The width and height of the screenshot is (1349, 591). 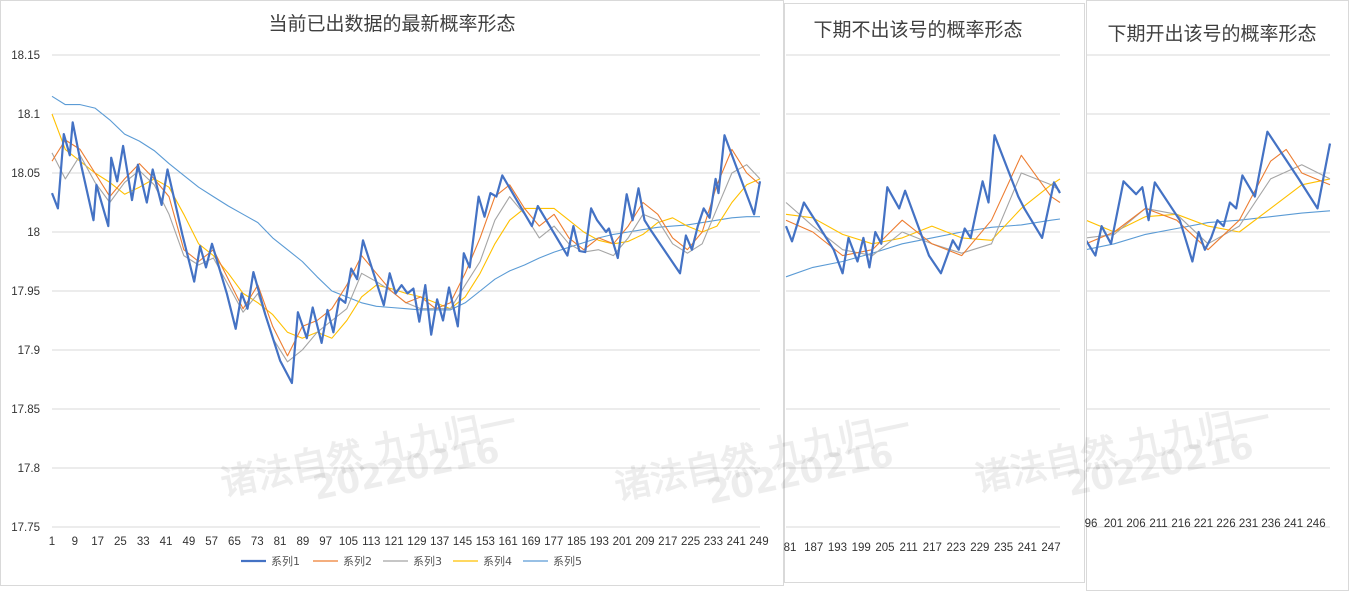 What do you see at coordinates (690, 542) in the screenshot?
I see `x-tick-label: 225` at bounding box center [690, 542].